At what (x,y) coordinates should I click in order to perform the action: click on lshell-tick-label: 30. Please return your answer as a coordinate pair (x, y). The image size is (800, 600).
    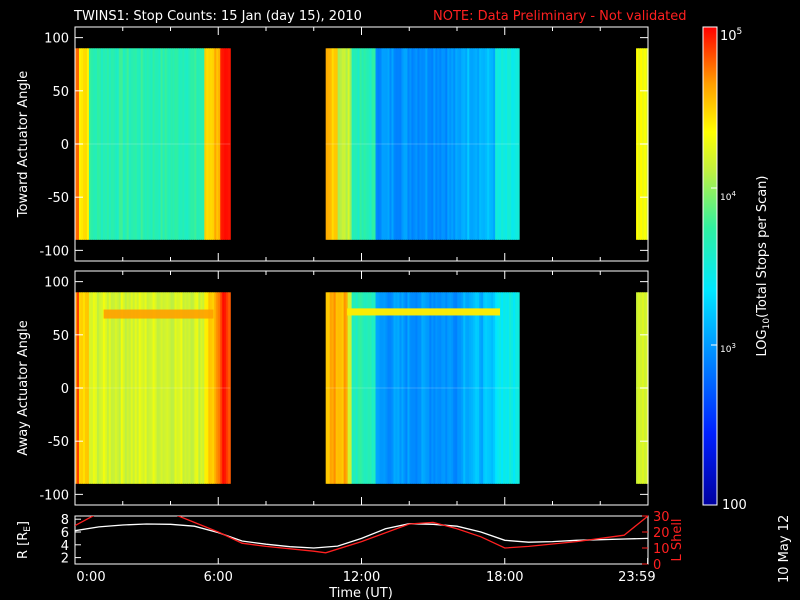
    Looking at the image, I should click on (661, 517).